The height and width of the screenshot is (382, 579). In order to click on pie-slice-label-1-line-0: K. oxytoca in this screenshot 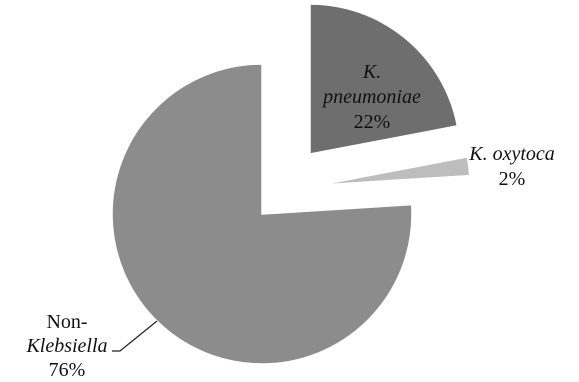, I will do `click(511, 154)`.